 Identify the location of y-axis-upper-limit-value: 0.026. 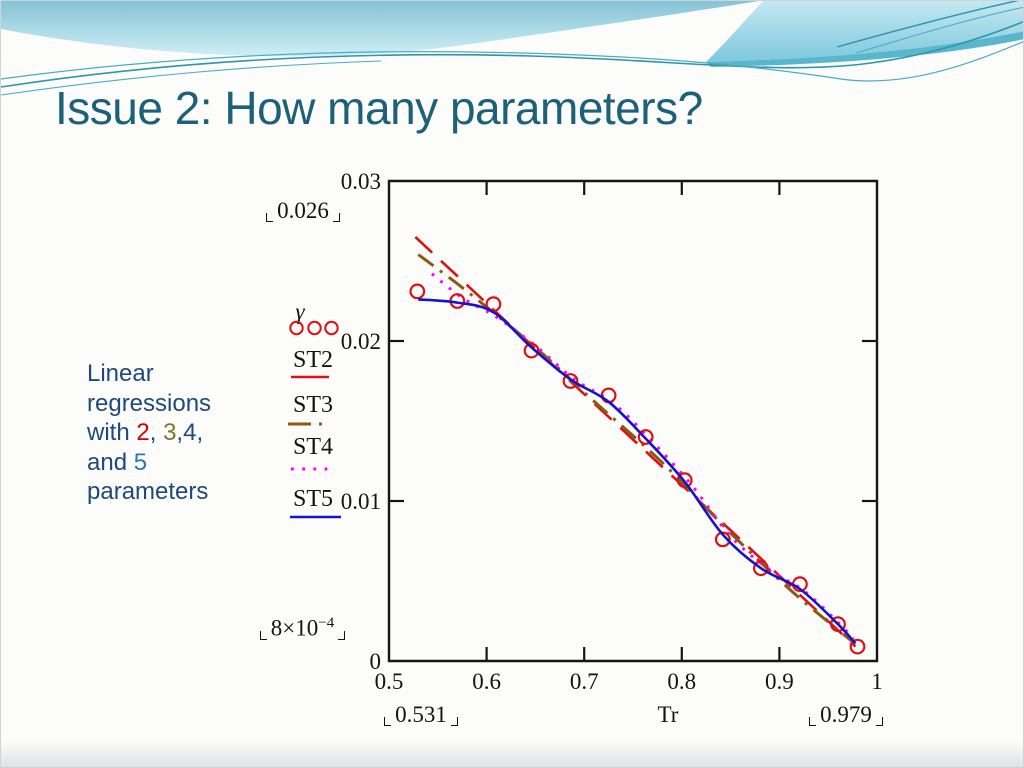
(303, 210).